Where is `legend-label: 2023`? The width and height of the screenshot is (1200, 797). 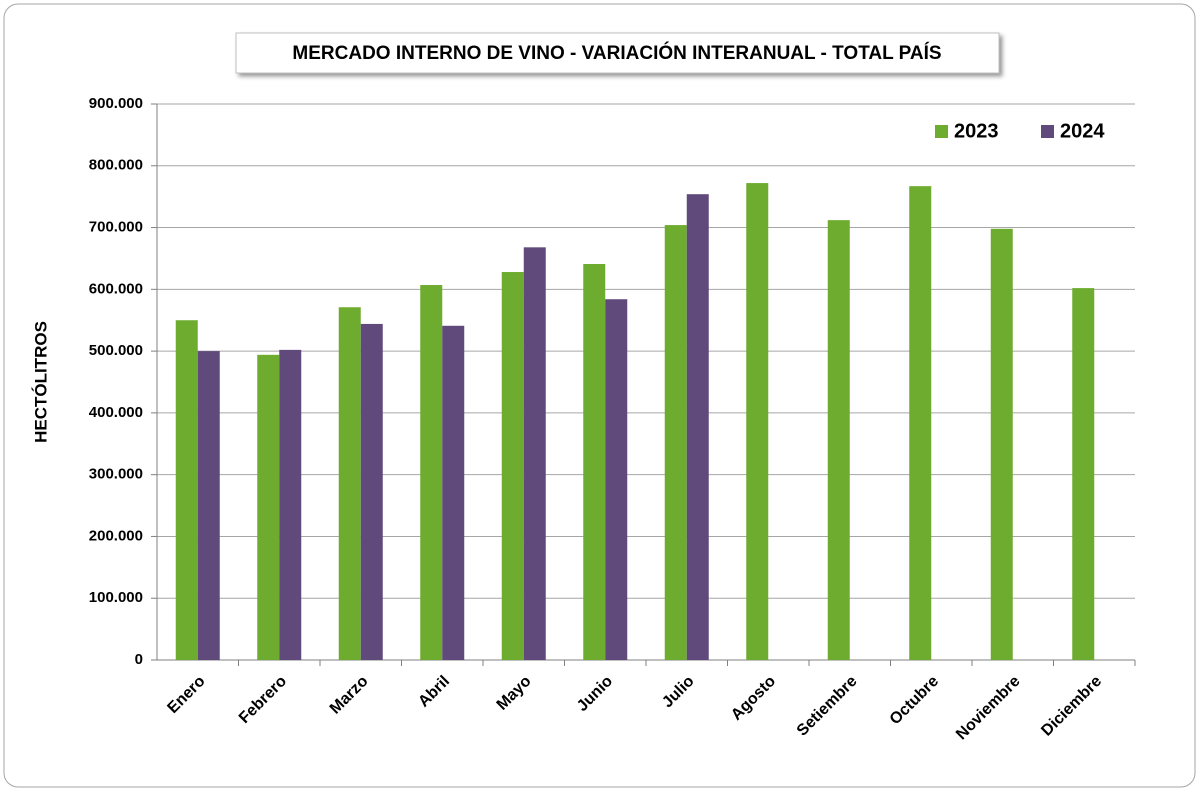 legend-label: 2023 is located at coordinates (976, 131).